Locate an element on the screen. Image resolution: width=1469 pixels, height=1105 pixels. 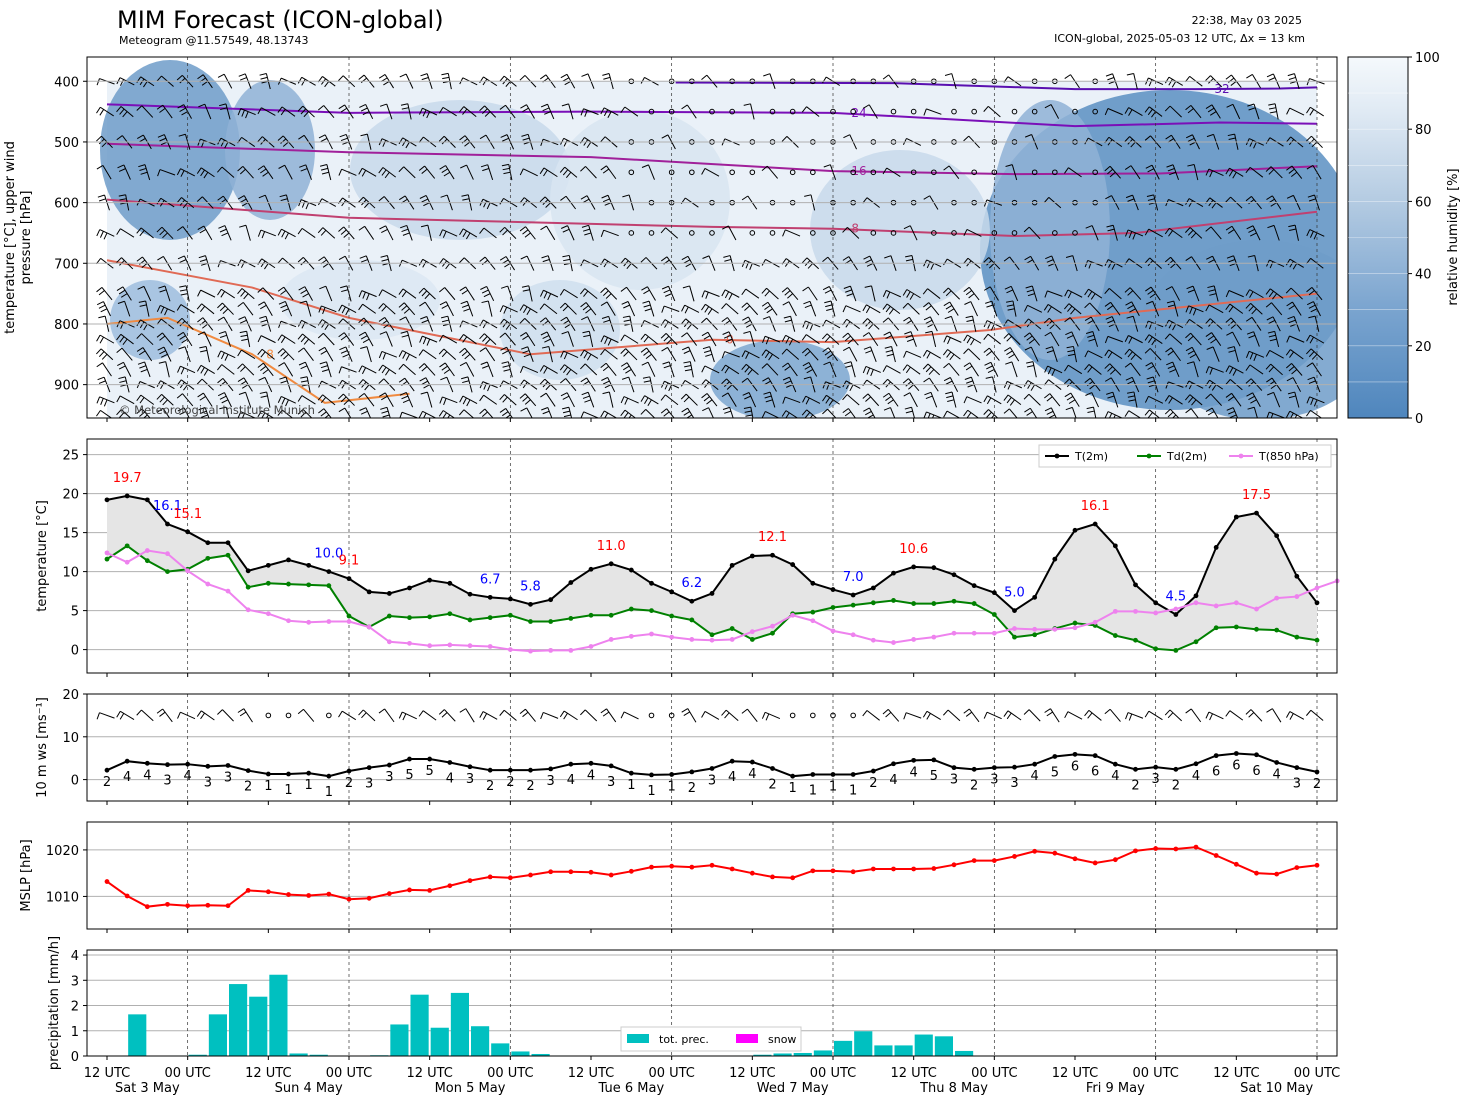
y-tick-label: 20 is located at coordinates (70, 495).